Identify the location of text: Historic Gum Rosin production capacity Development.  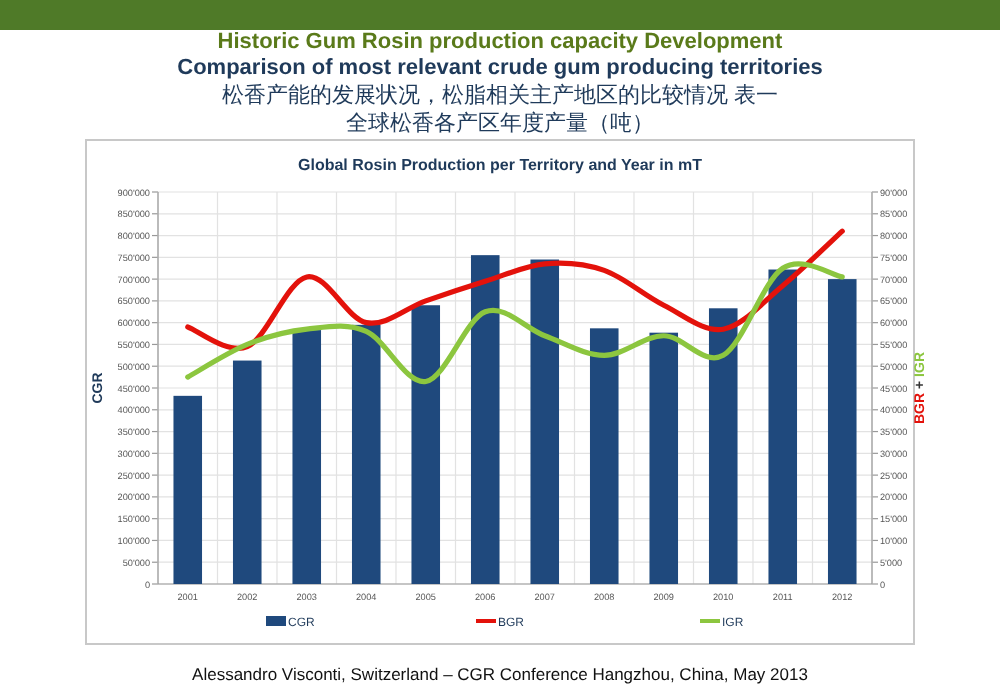
(500, 42).